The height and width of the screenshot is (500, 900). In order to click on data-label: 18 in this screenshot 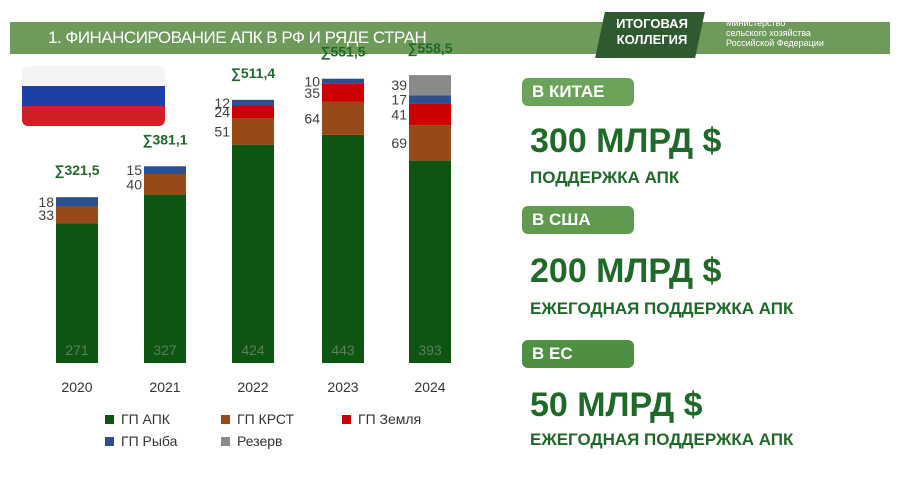, I will do `click(46, 202)`.